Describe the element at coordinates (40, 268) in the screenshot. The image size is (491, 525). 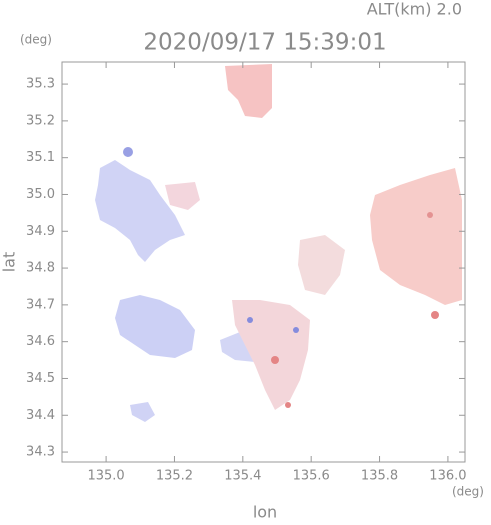
I see `y-tick-label: 34.8` at that location.